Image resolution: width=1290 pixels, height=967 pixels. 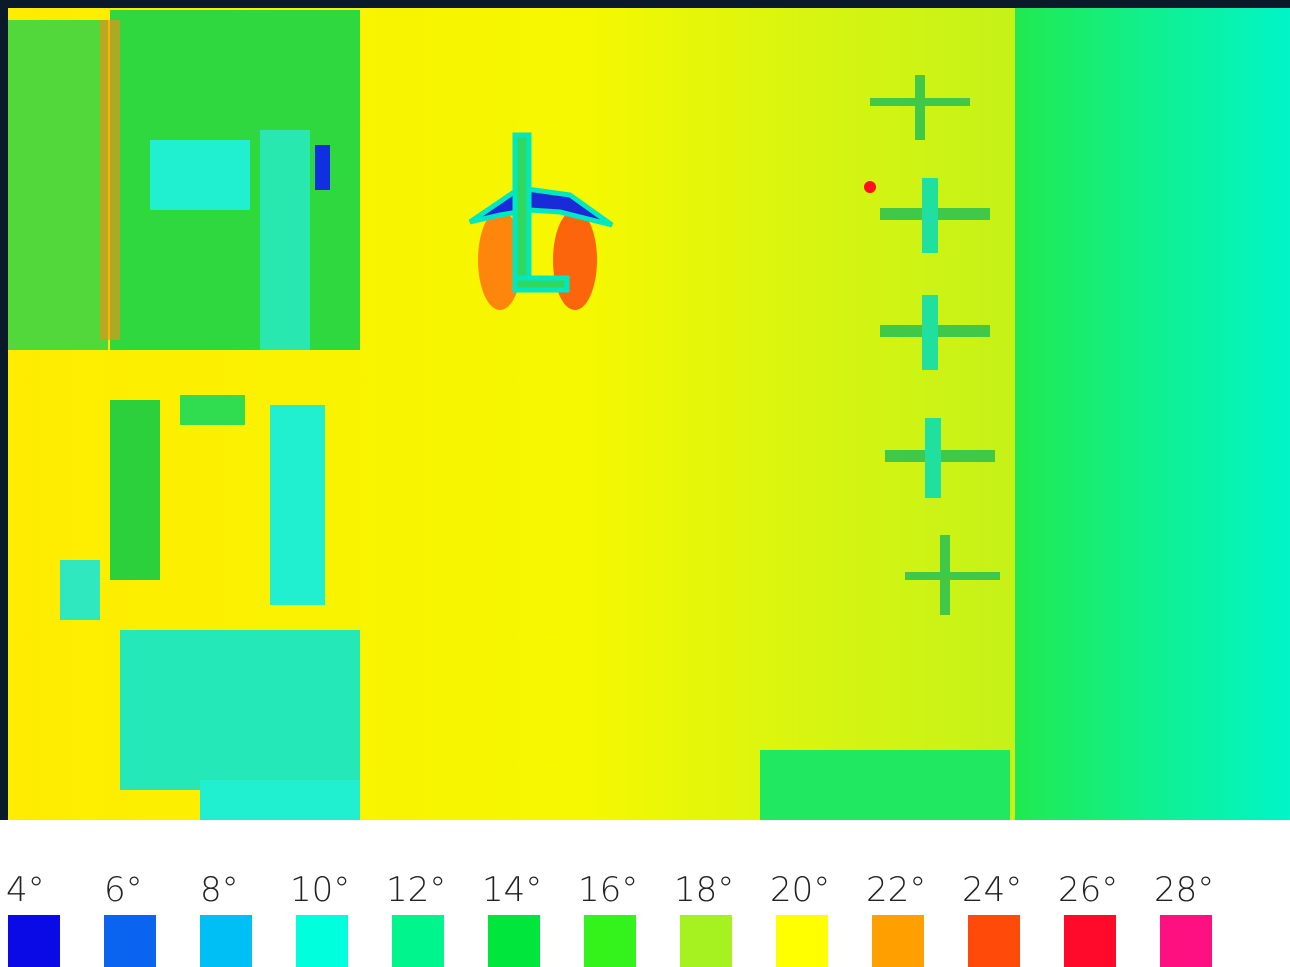 I want to click on legend-label: 18°, so click(x=704, y=890).